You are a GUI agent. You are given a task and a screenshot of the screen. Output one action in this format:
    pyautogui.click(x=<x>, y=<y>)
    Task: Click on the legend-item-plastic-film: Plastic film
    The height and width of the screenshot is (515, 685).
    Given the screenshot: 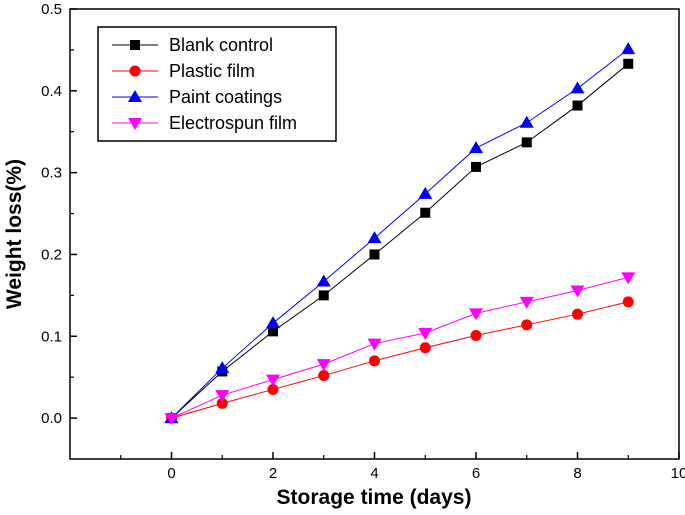 What is the action you would take?
    pyautogui.click(x=183, y=71)
    